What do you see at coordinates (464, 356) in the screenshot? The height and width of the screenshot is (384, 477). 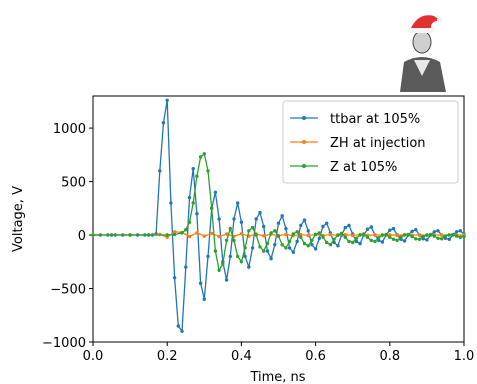 I see `x-tick-label: 1.0` at bounding box center [464, 356].